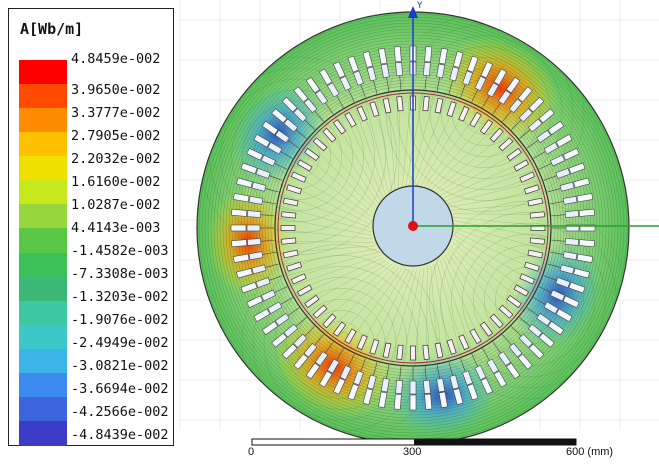 This screenshot has width=659, height=466. Describe the element at coordinates (120, 389) in the screenshot. I see `legend-label: -3.6694e-002` at that location.